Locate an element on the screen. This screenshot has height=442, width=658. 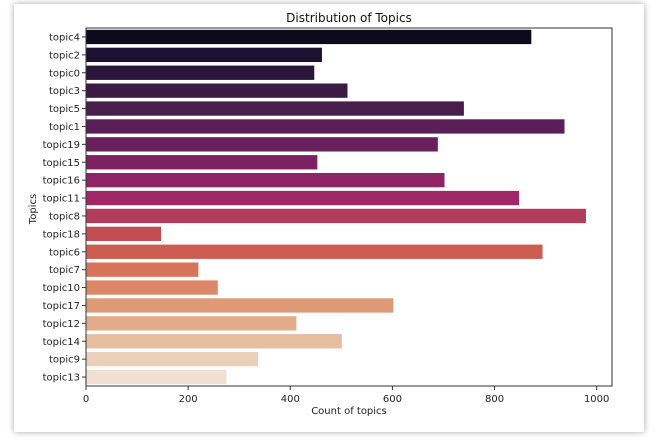
bar-topic8 is located at coordinates (336, 216).